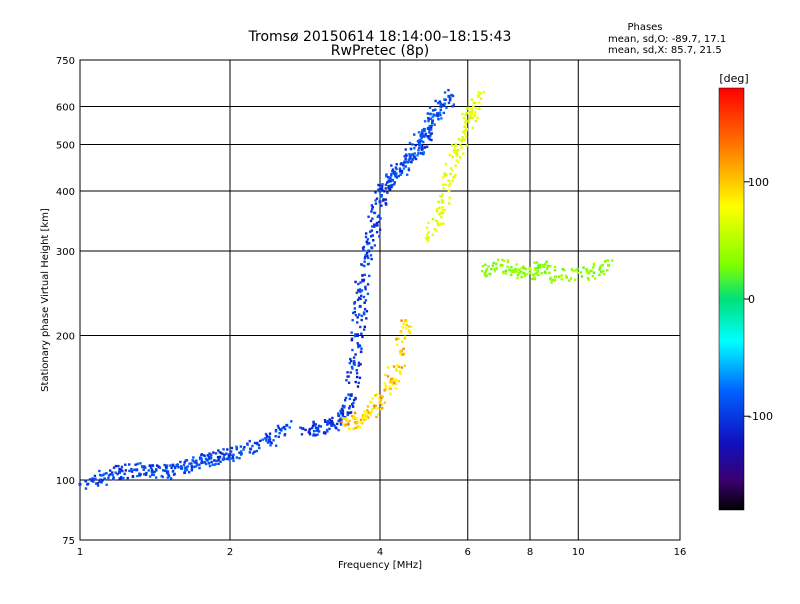 This screenshot has height=604, width=800. I want to click on phases-mean-o: mean, sd,O: -89.7, 17.1, so click(667, 39).